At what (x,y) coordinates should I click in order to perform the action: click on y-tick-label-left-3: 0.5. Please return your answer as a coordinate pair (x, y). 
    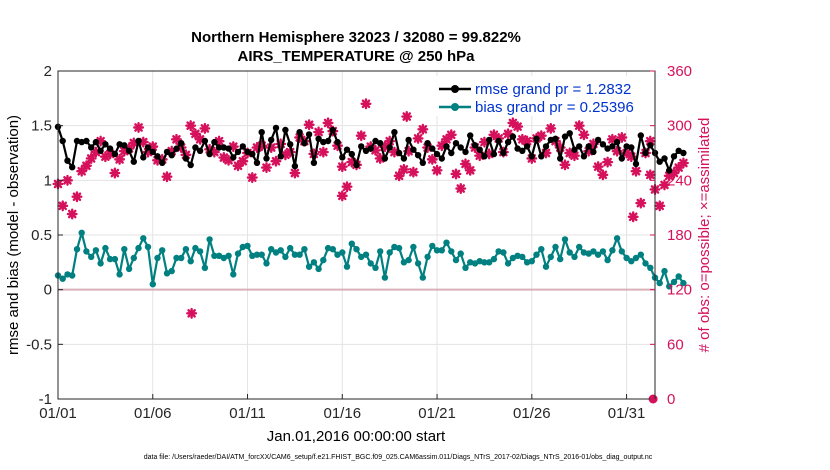
    Looking at the image, I should click on (41, 235).